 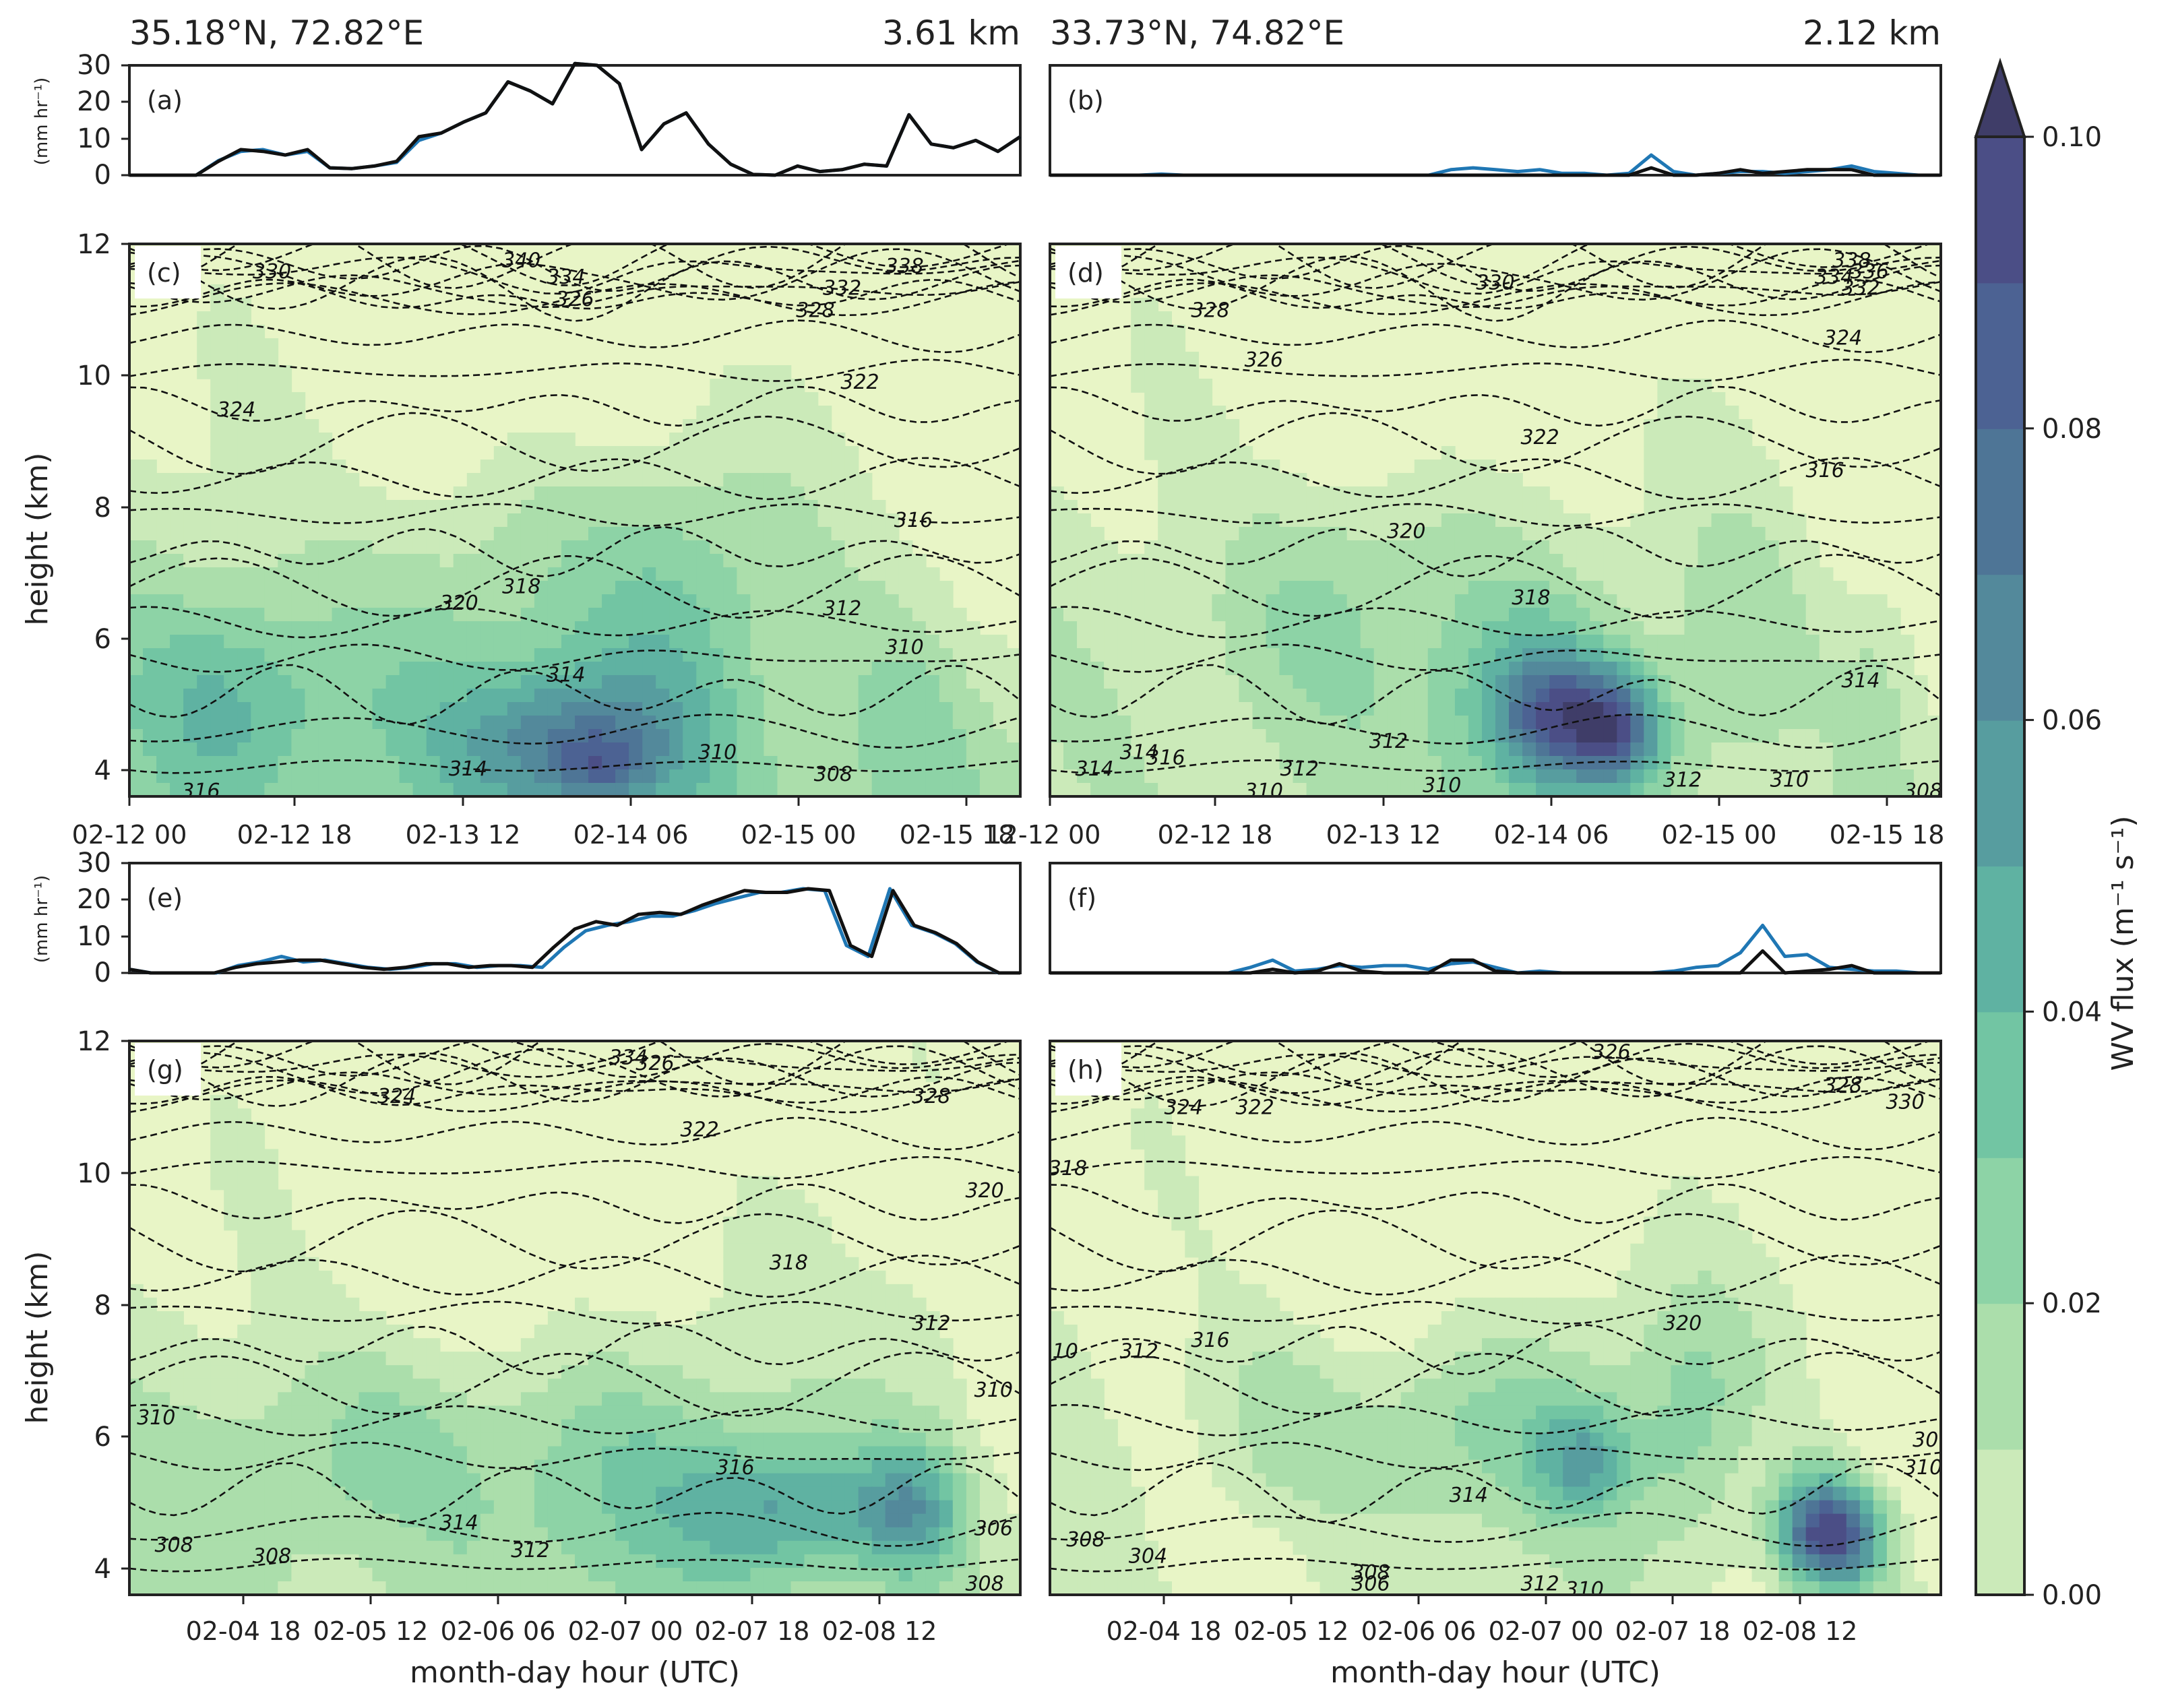 What do you see at coordinates (574, 299) in the screenshot?
I see `contour-label: 326` at bounding box center [574, 299].